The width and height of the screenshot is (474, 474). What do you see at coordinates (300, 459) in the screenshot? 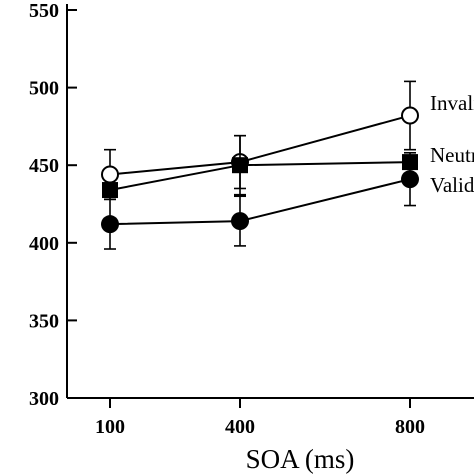
I see `x-axis-label: SOA (ms)` at bounding box center [300, 459].